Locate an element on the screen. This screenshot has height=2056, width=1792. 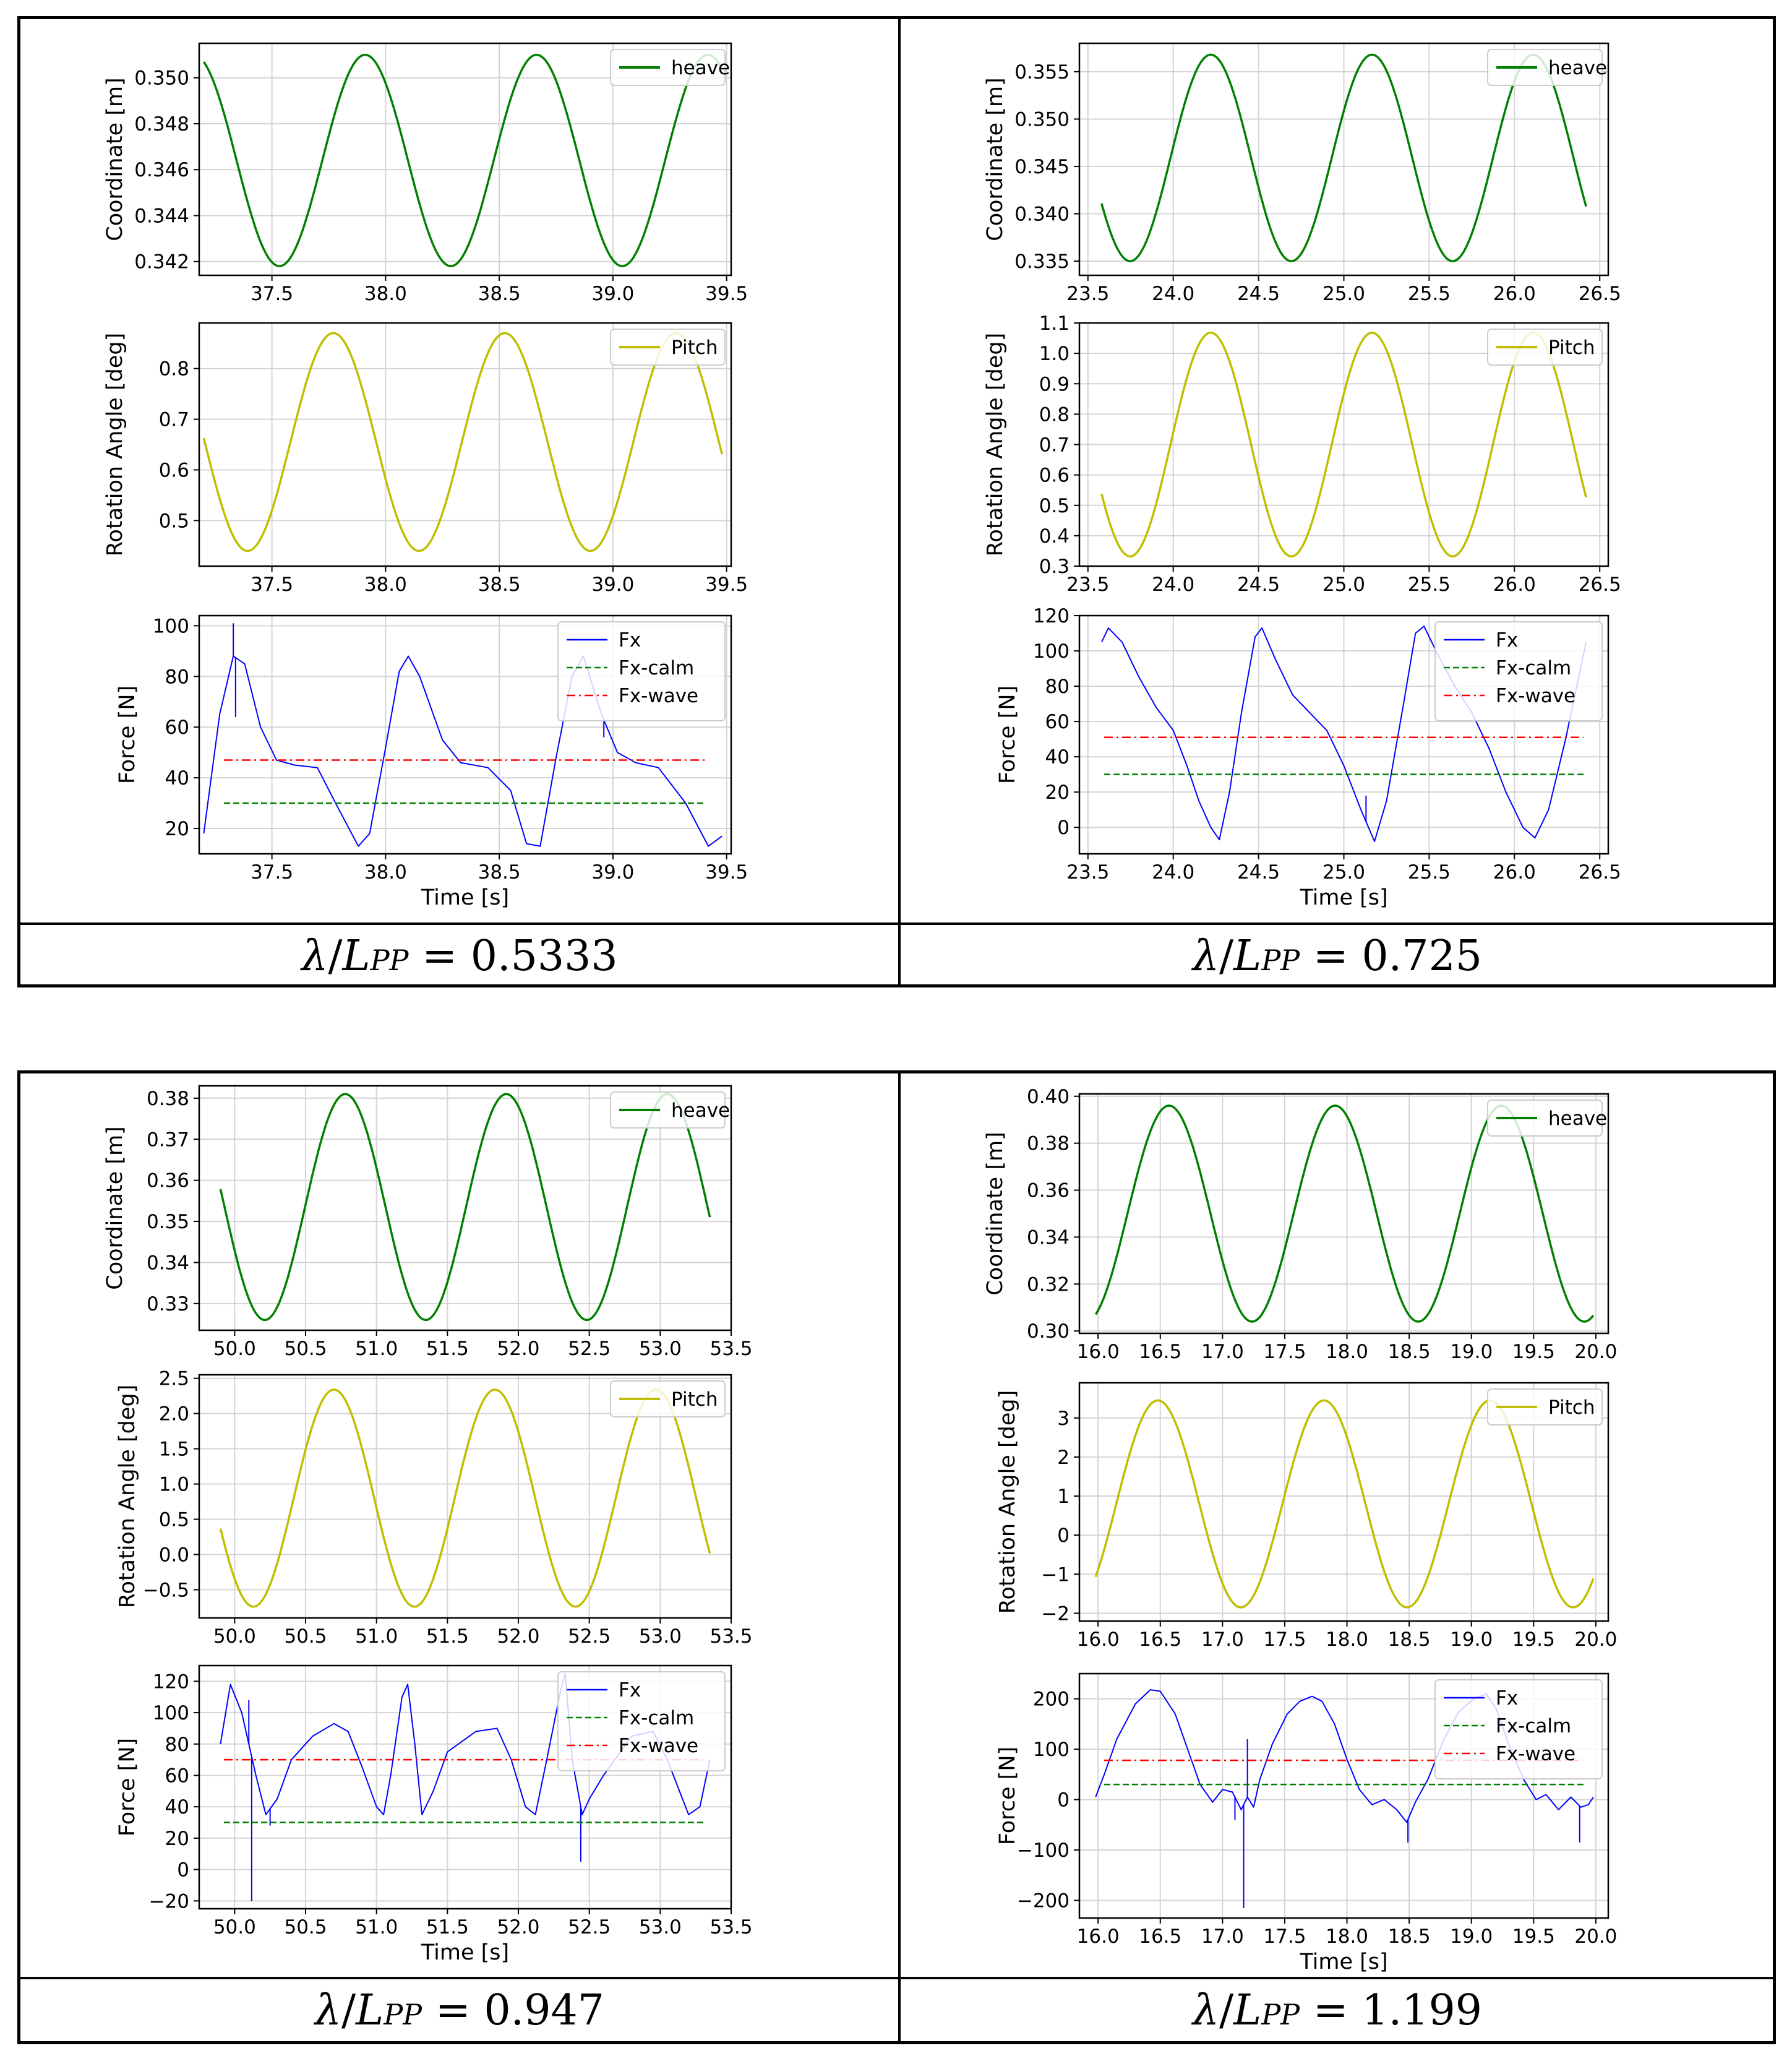
x-tick-label: 26.5 is located at coordinates (1600, 294).